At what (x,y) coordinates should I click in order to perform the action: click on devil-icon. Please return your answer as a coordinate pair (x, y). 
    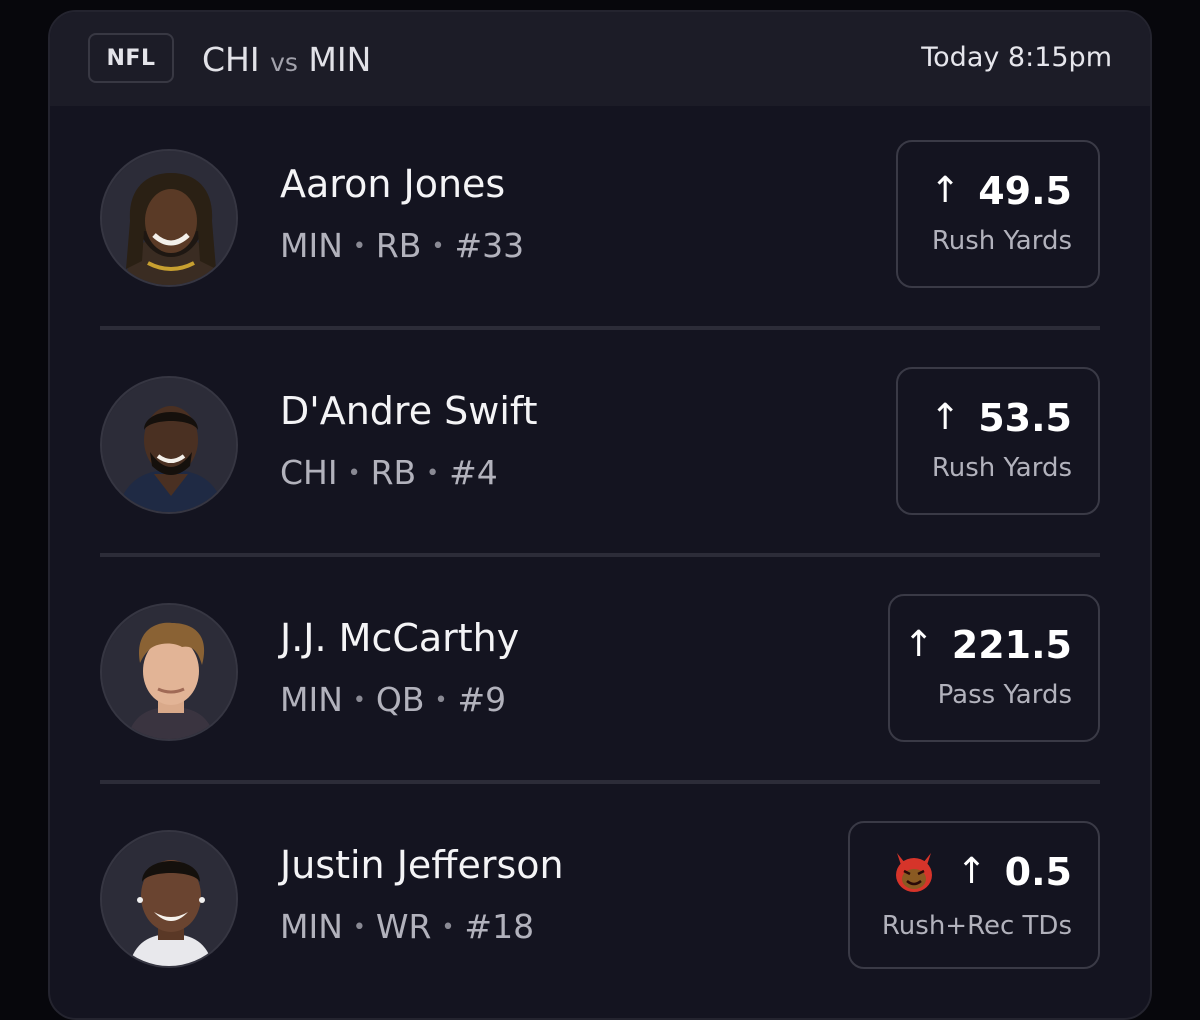
    Looking at the image, I should click on (914, 872).